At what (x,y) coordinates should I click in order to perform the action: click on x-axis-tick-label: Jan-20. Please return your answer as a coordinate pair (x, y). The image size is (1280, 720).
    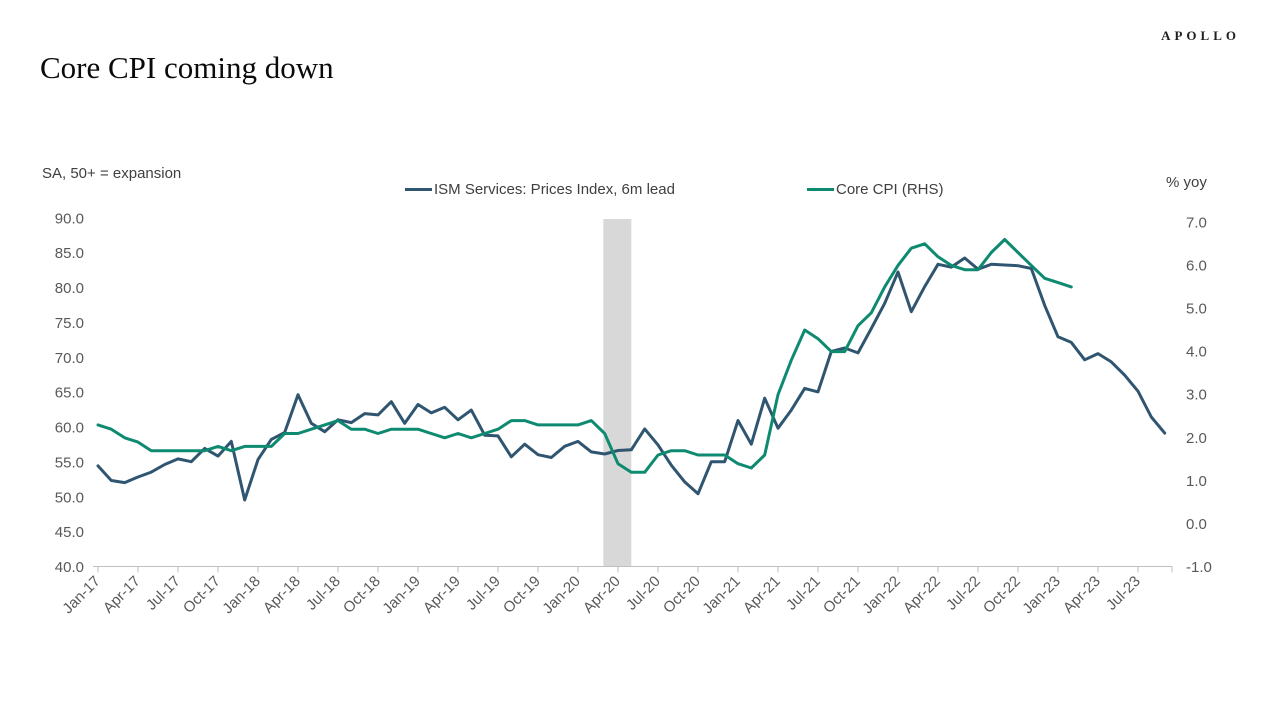
    Looking at the image, I should click on (561, 595).